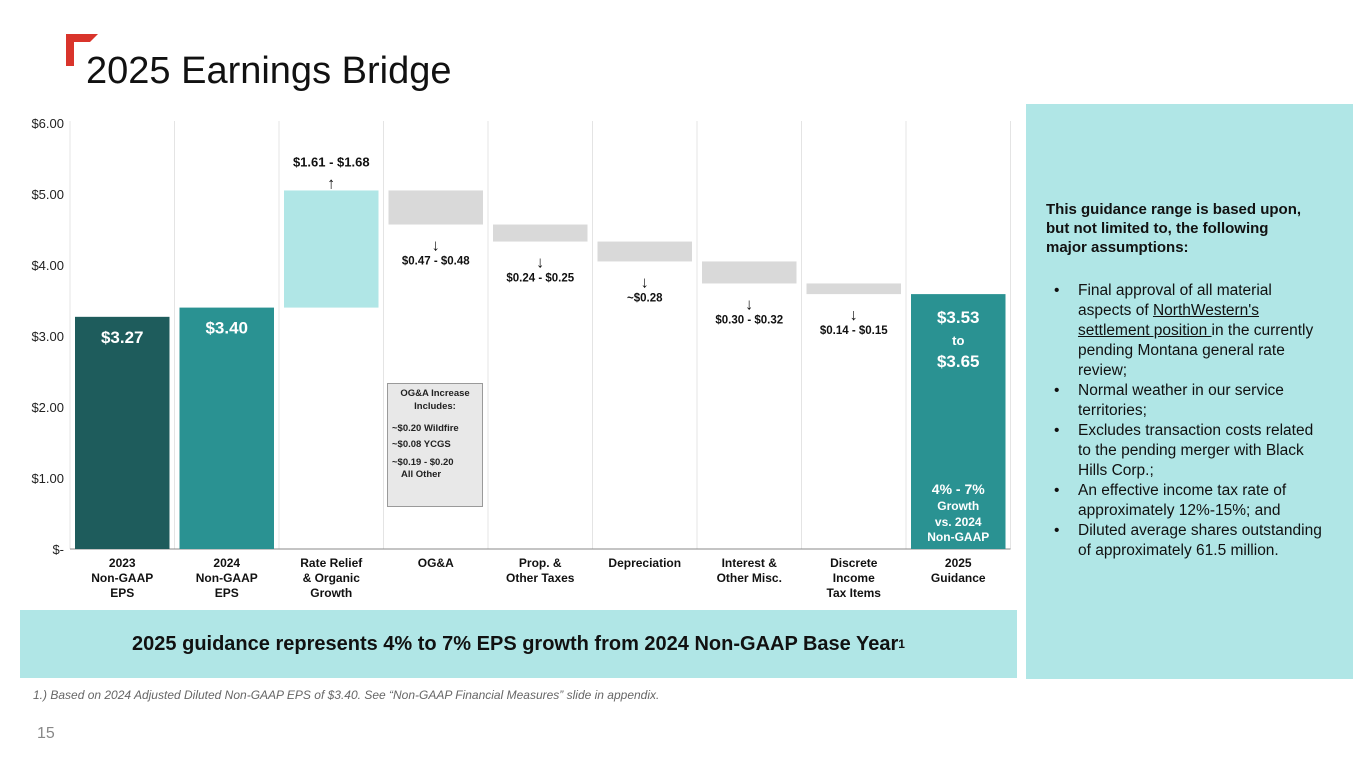 The width and height of the screenshot is (1365, 768). Describe the element at coordinates (331, 161) in the screenshot. I see `range-label: $1.61 - $1.68` at that location.